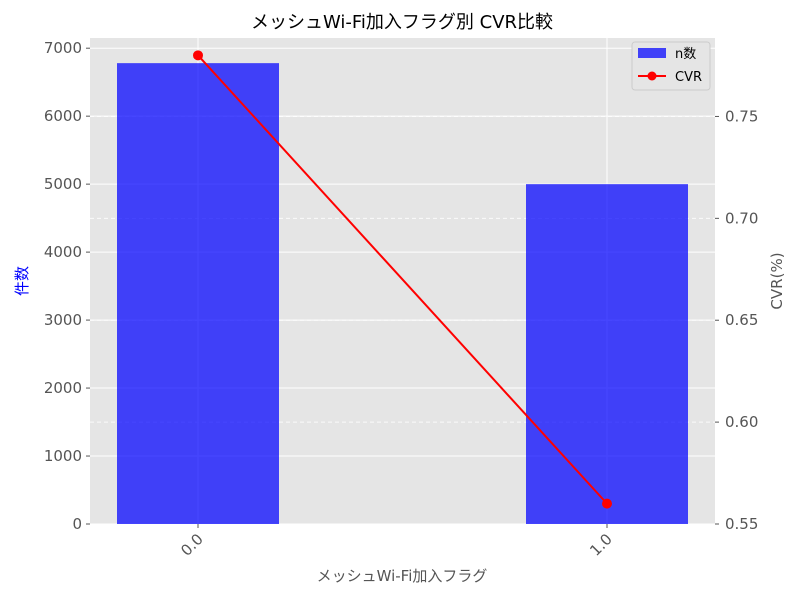 The image size is (800, 600). I want to click on x-axis-ticks: 0.0 1.0, so click(396, 542).